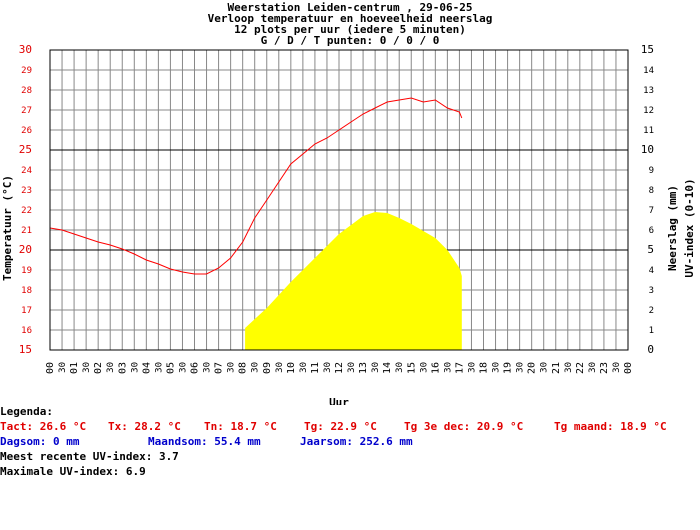 This screenshot has height=530, width=700. I want to click on uv-series, so click(353, 281).